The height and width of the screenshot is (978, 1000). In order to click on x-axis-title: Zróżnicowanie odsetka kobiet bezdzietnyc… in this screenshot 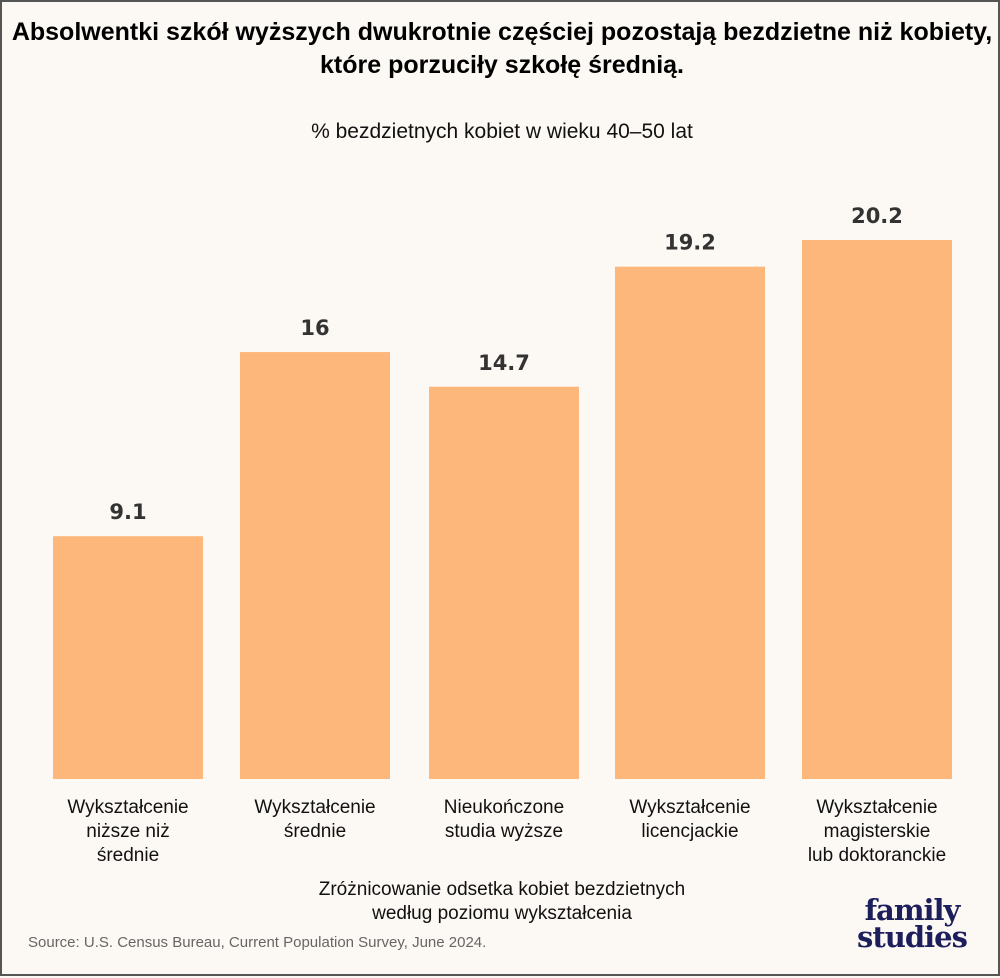, I will do `click(502, 902)`.